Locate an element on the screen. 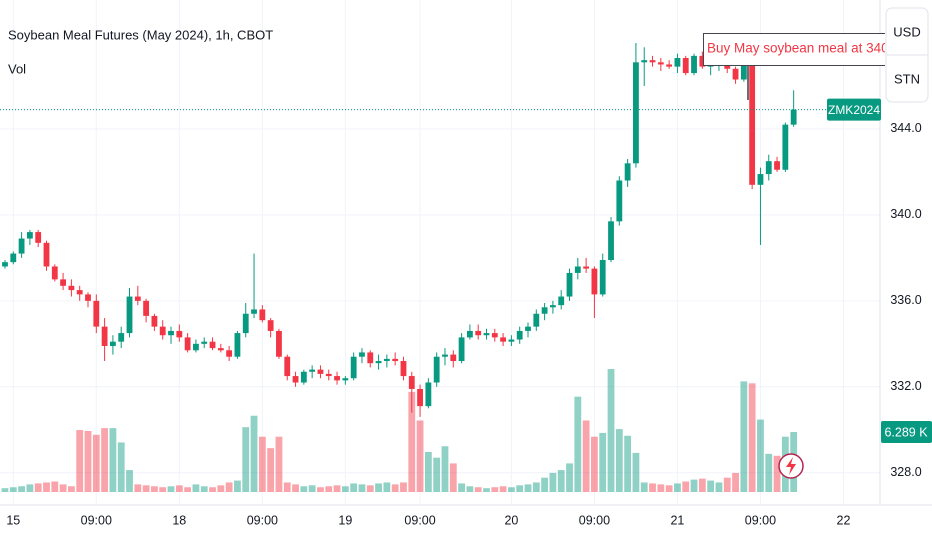 This screenshot has height=550, width=932. unit-button: STN is located at coordinates (907, 78).